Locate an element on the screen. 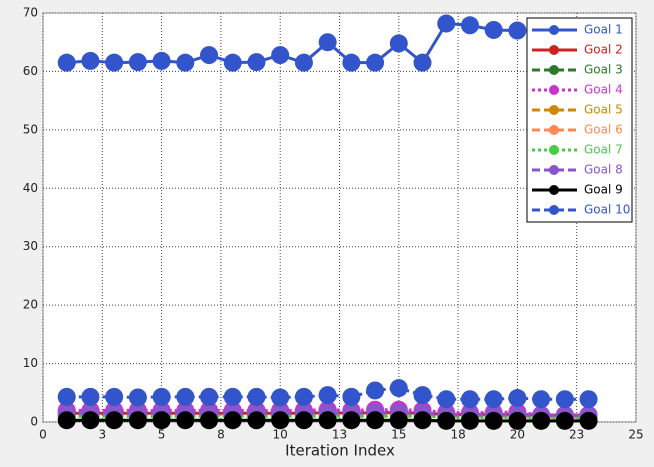 Image resolution: width=654 pixels, height=467 pixels. legend-label: Goal 5 is located at coordinates (603, 110).